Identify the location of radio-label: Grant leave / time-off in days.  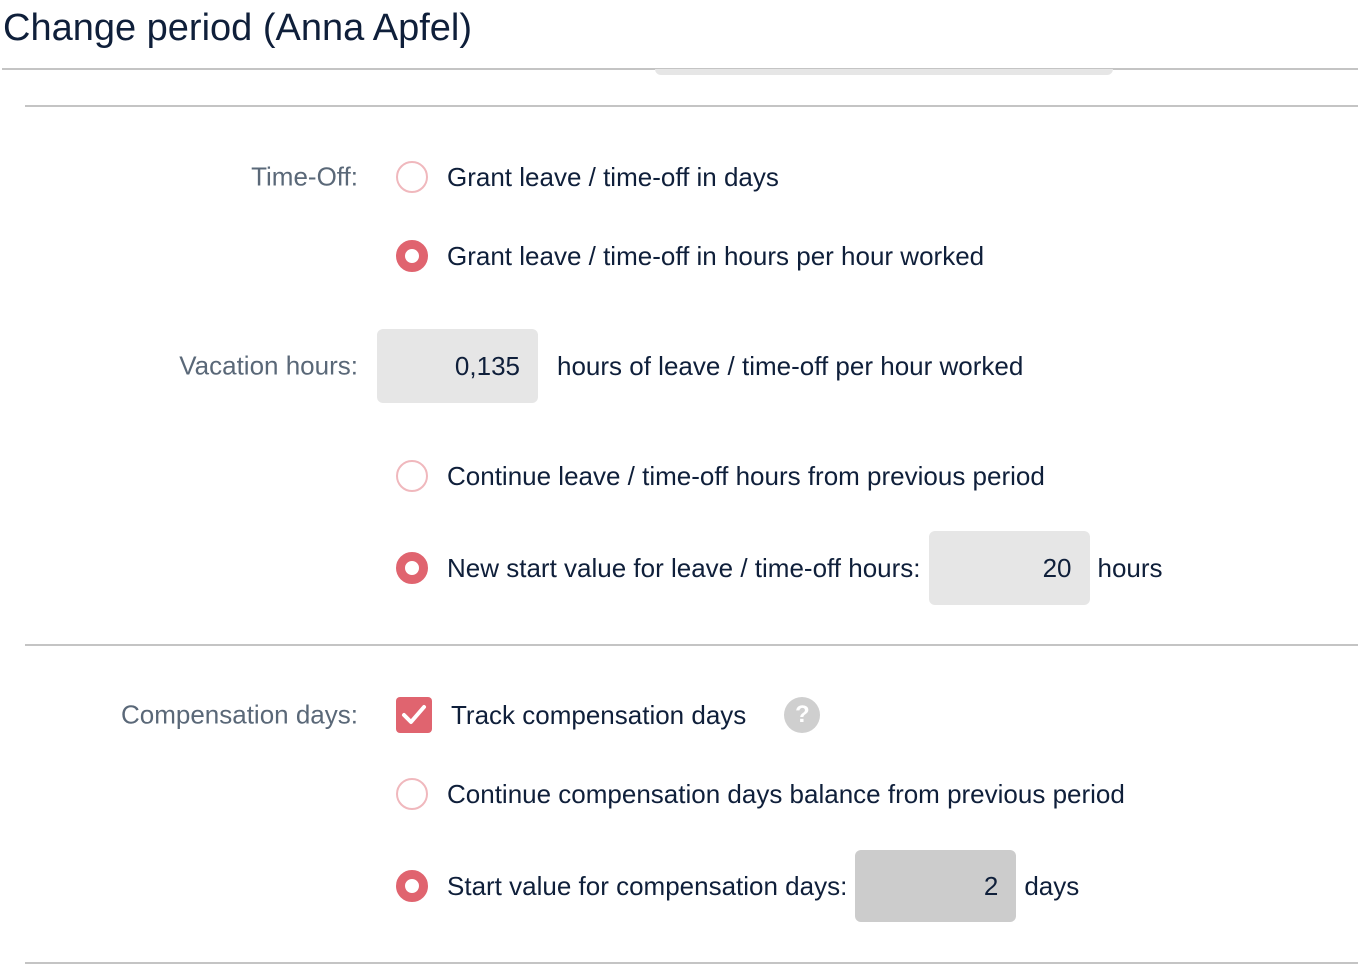
(613, 176).